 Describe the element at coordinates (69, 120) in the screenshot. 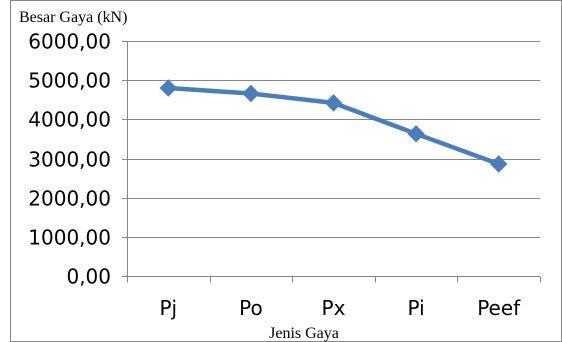

I see `y-tick-label: 4000,00` at that location.